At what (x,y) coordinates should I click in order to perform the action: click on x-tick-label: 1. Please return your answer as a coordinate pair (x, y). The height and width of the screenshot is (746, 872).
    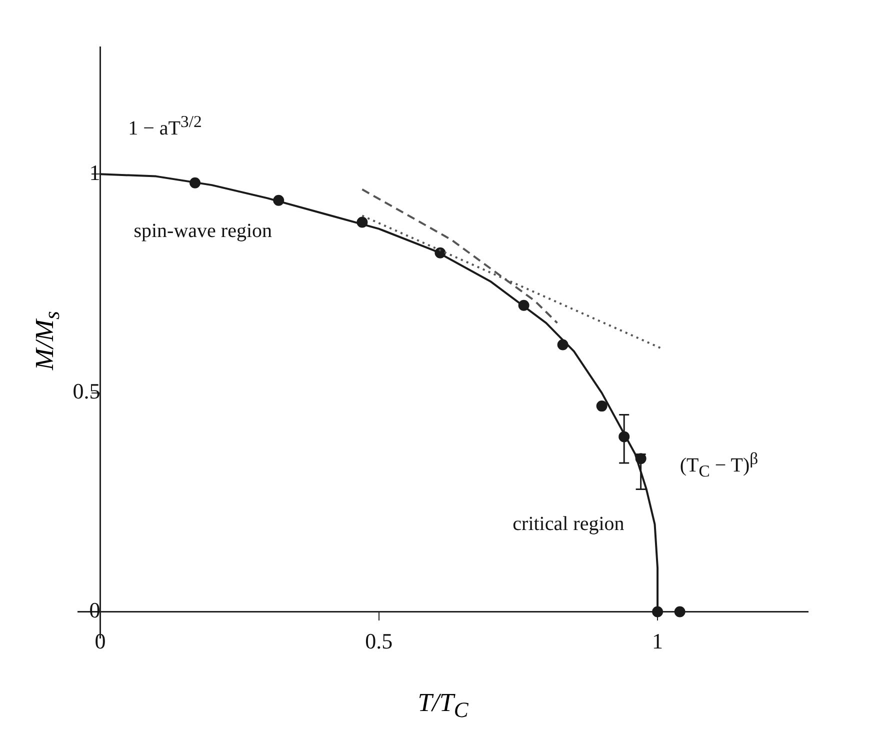
    Looking at the image, I should click on (658, 641).